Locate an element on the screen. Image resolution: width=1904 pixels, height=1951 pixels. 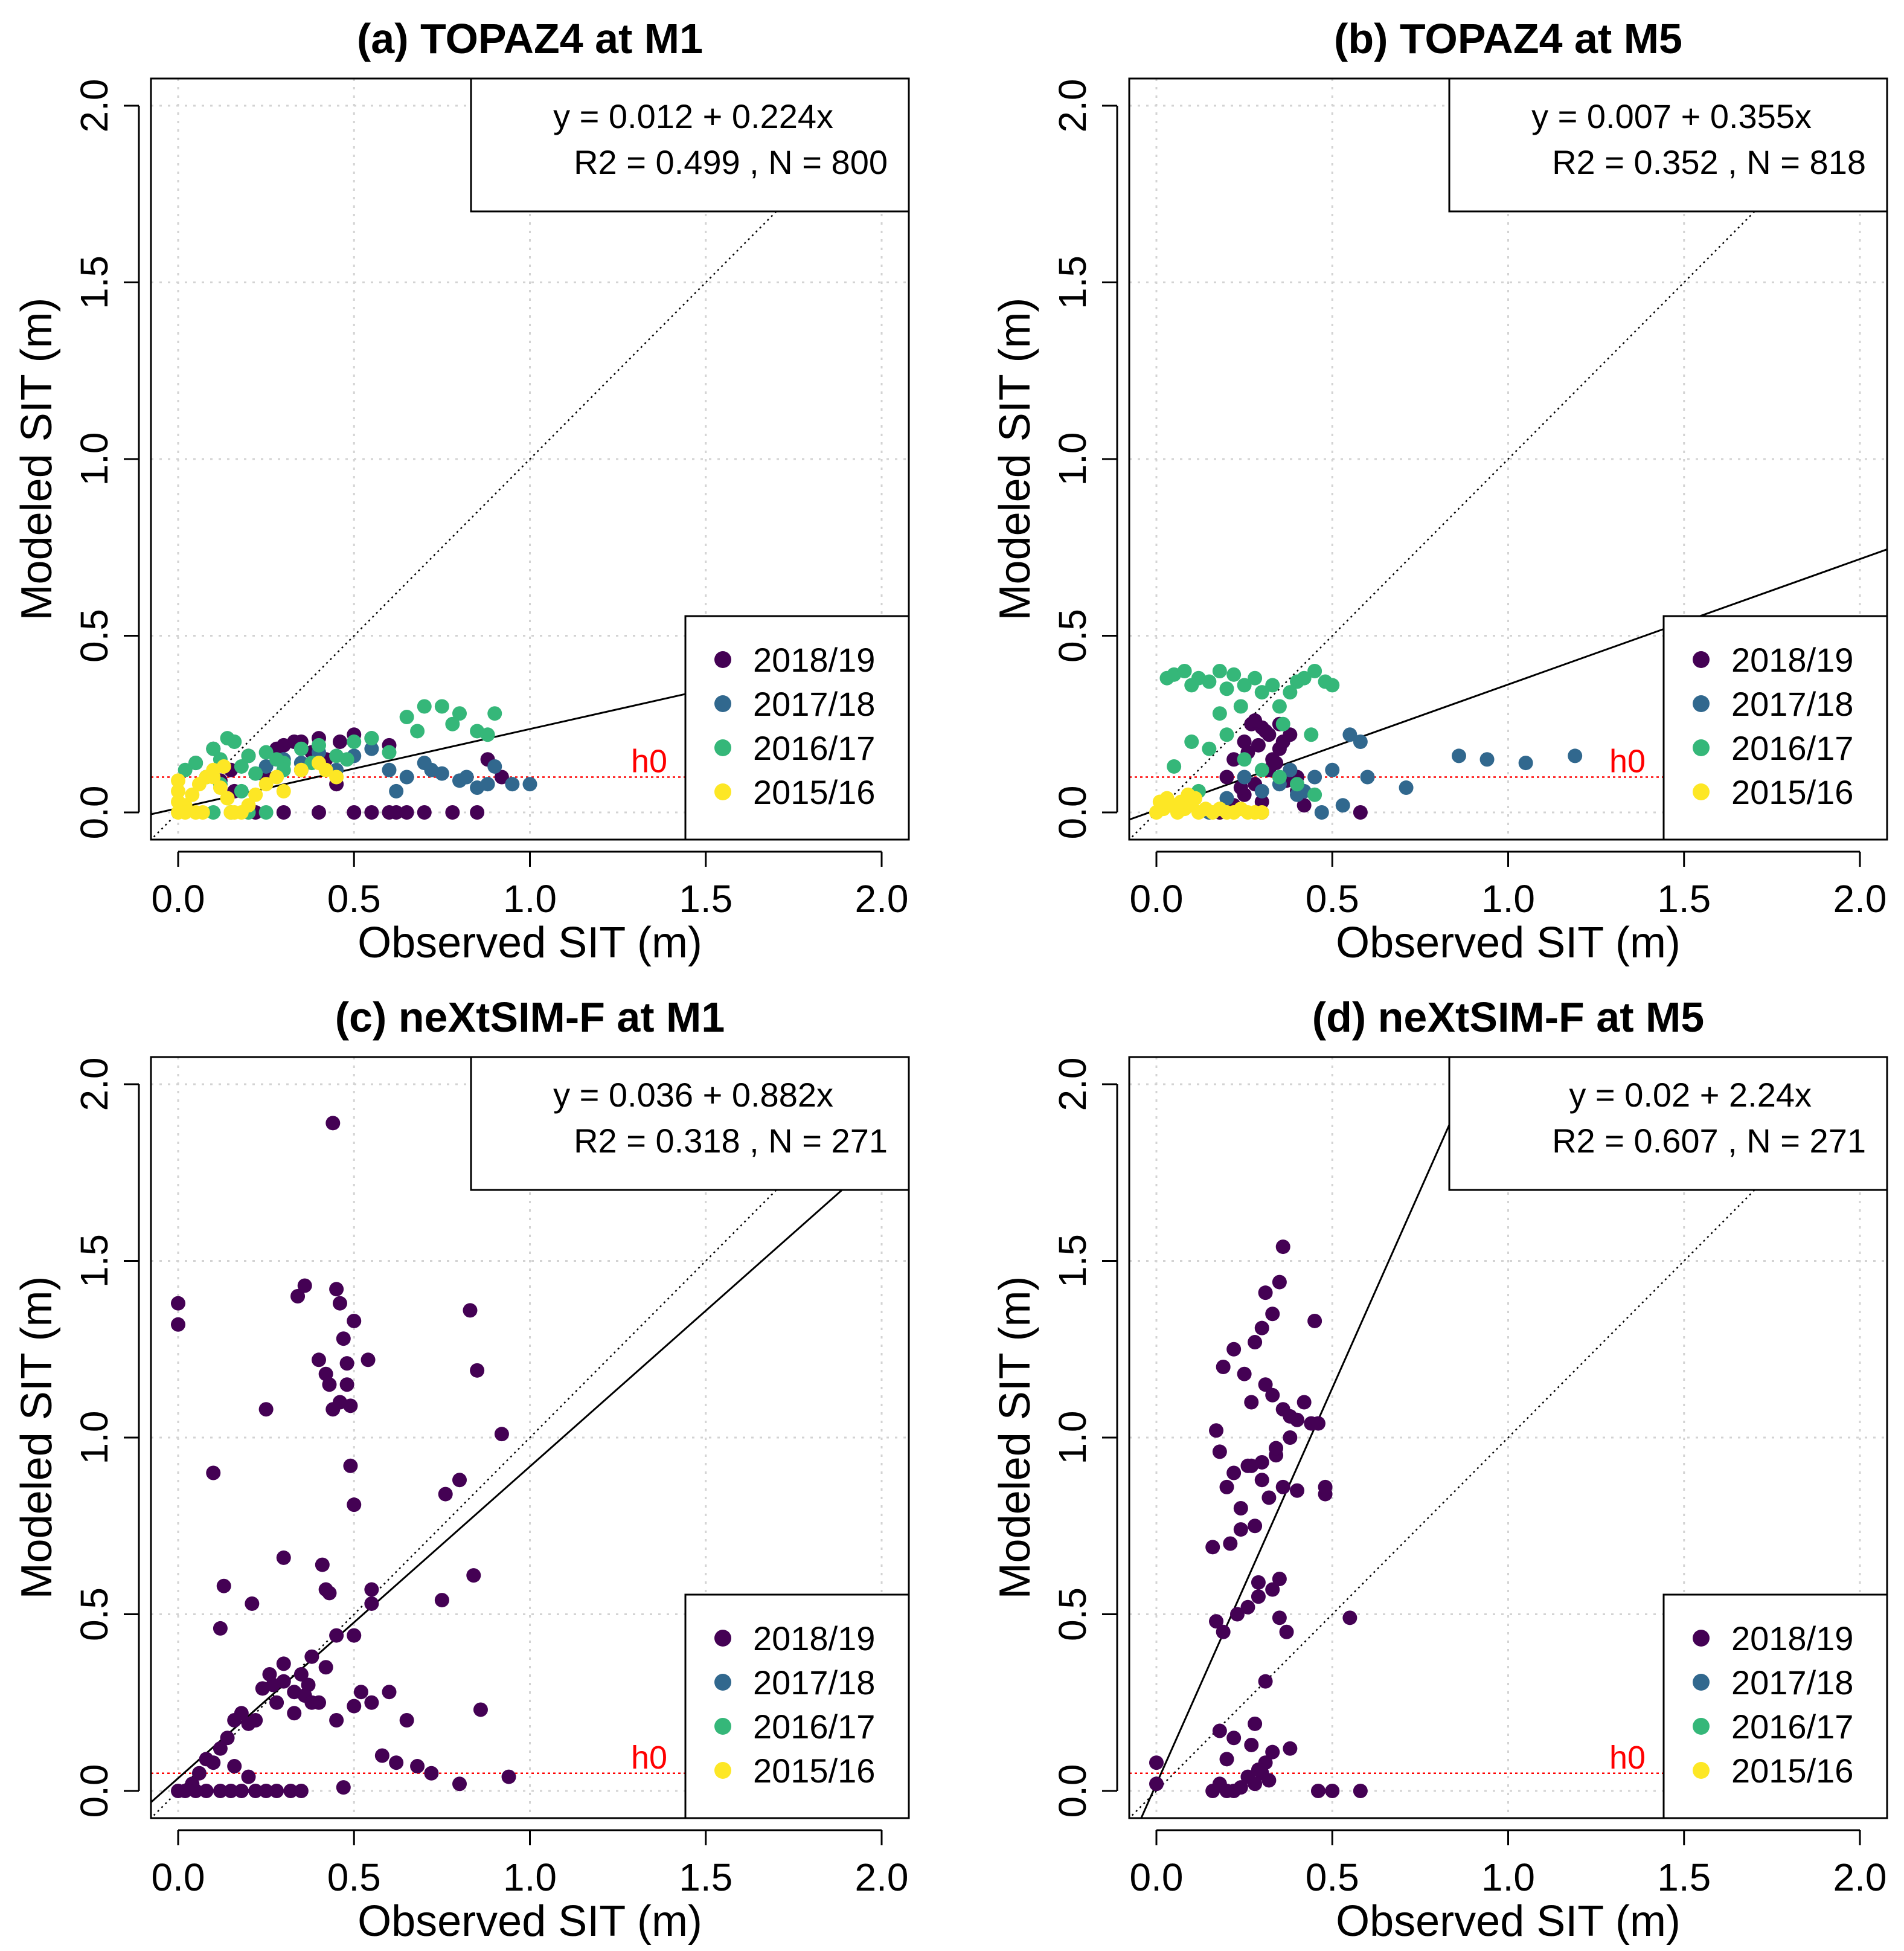
y-tick-label: 0.5 is located at coordinates (1072, 1614).